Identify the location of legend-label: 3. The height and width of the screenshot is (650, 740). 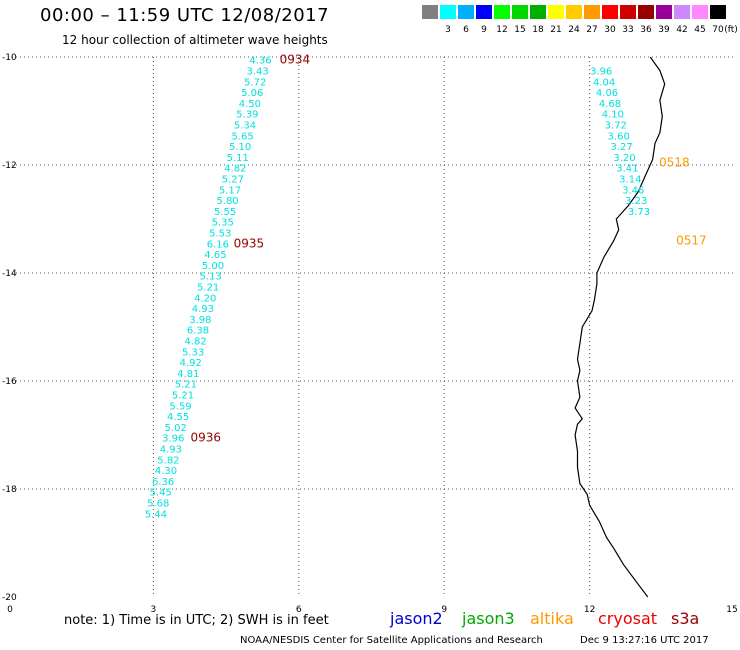
(448, 30).